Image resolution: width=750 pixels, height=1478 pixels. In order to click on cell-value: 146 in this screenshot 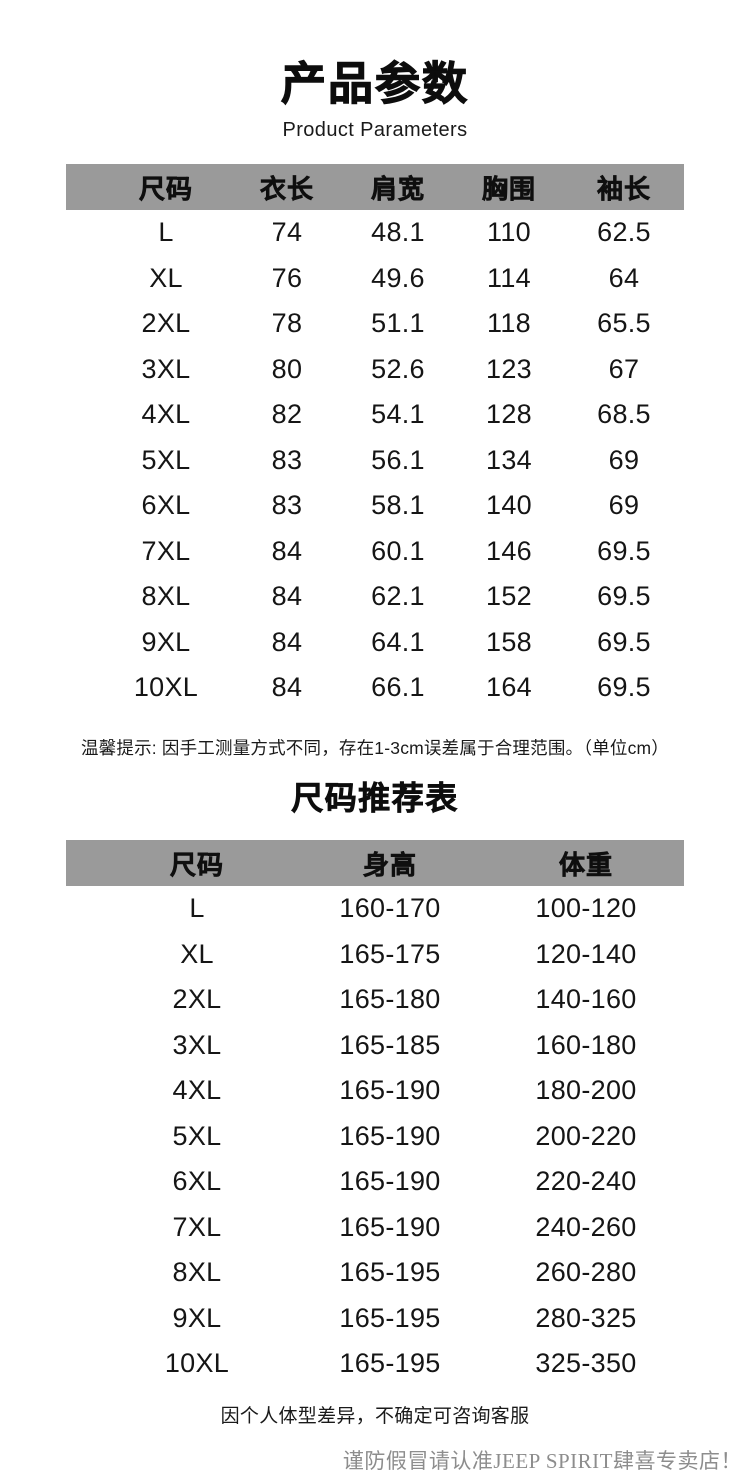, I will do `click(509, 550)`.